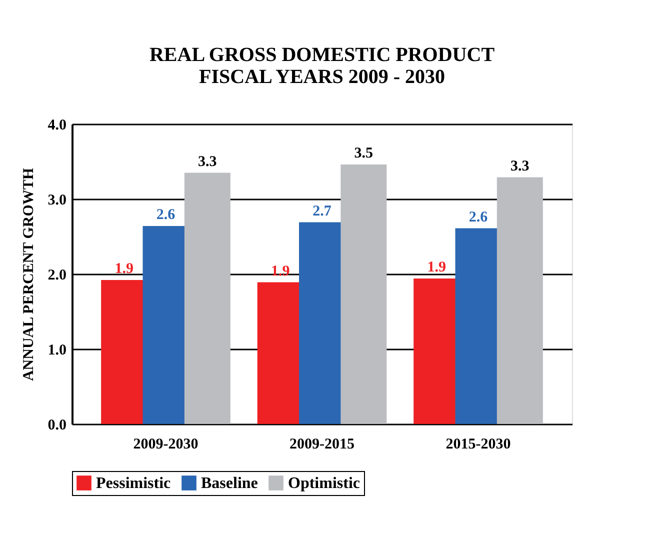 Image resolution: width=663 pixels, height=548 pixels. I want to click on y-tick-label: 1.0, so click(57, 350).